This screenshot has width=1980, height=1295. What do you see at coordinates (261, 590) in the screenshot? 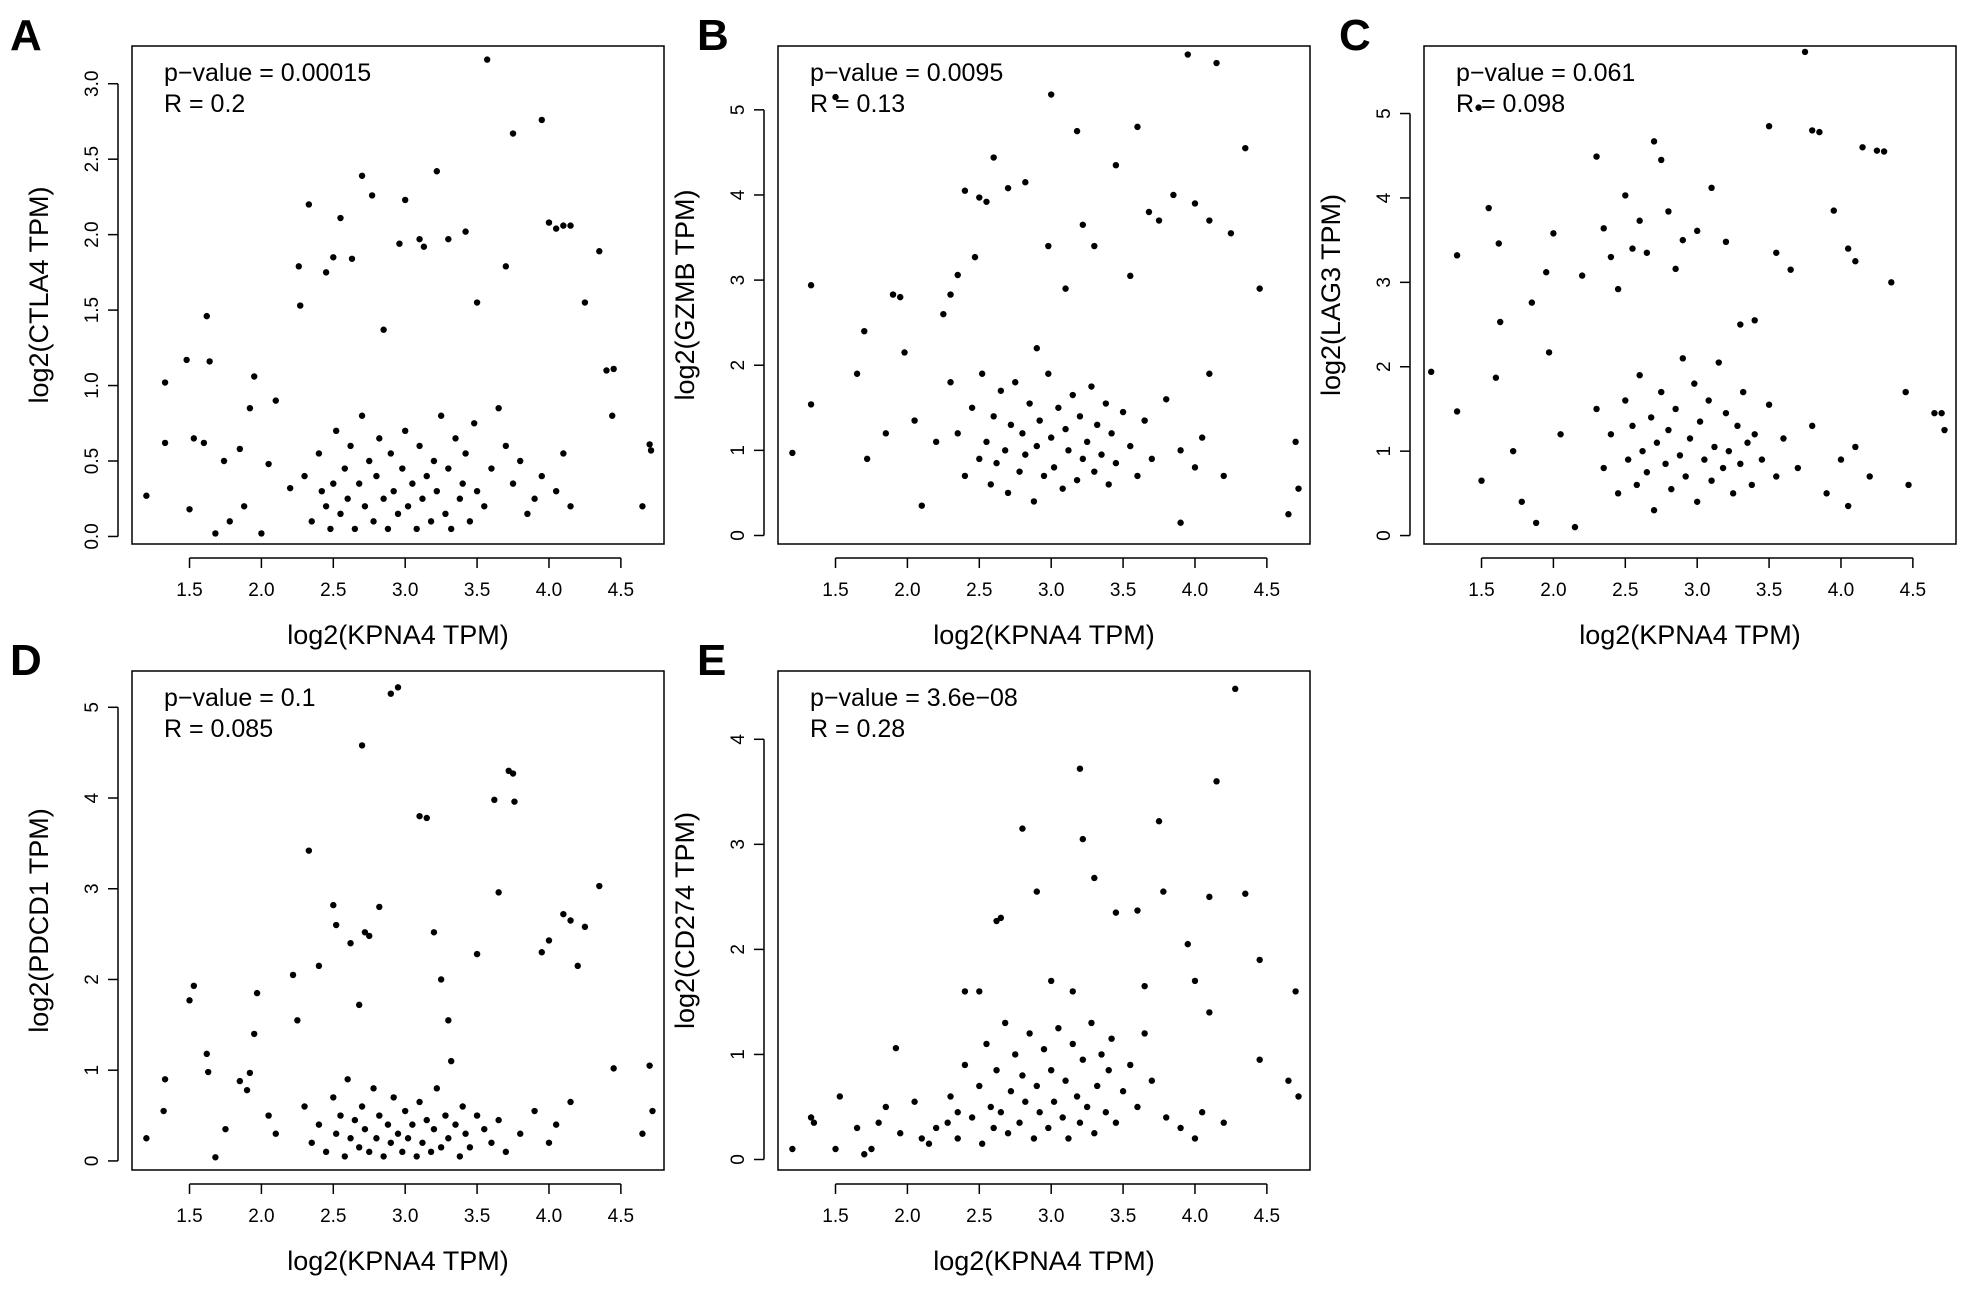
I see `x-tick-label: 2.0` at bounding box center [261, 590].